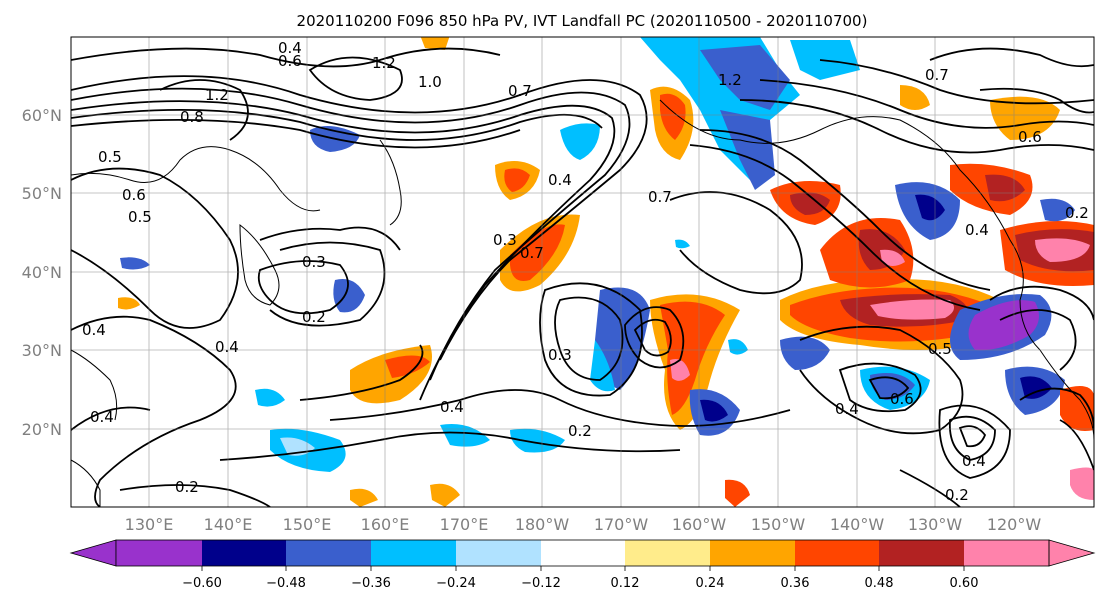 The height and width of the screenshot is (601, 1105). Describe the element at coordinates (583, 568) in the screenshot. I see `colorbar-ticks` at that location.